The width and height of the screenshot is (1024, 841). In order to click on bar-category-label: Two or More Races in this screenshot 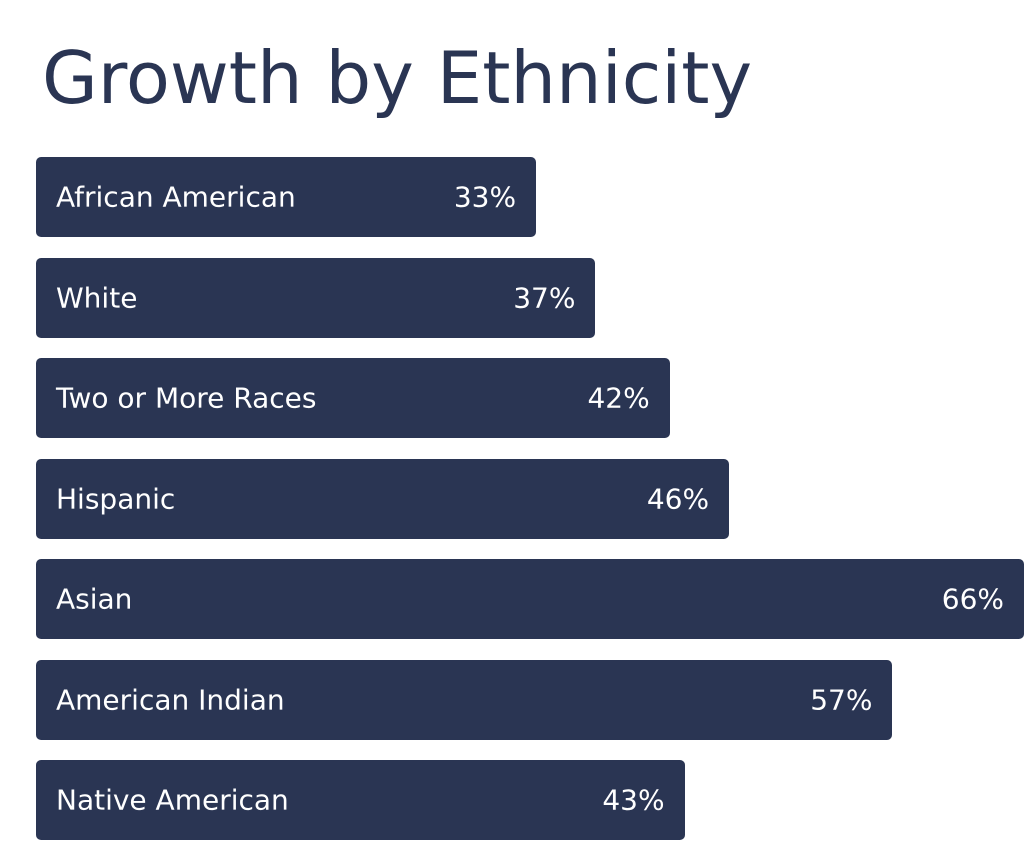, I will do `click(186, 398)`.